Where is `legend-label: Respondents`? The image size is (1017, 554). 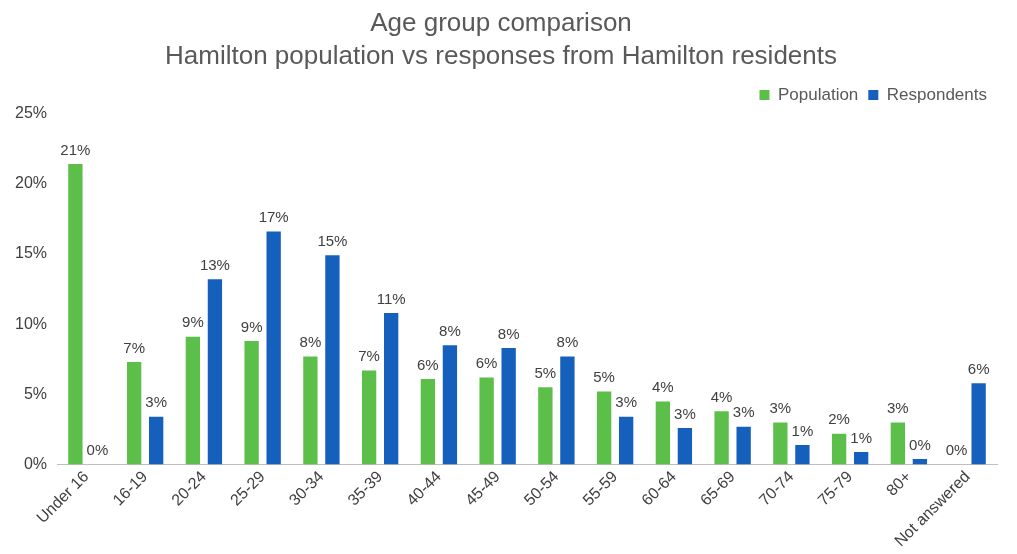
legend-label: Respondents is located at coordinates (937, 94).